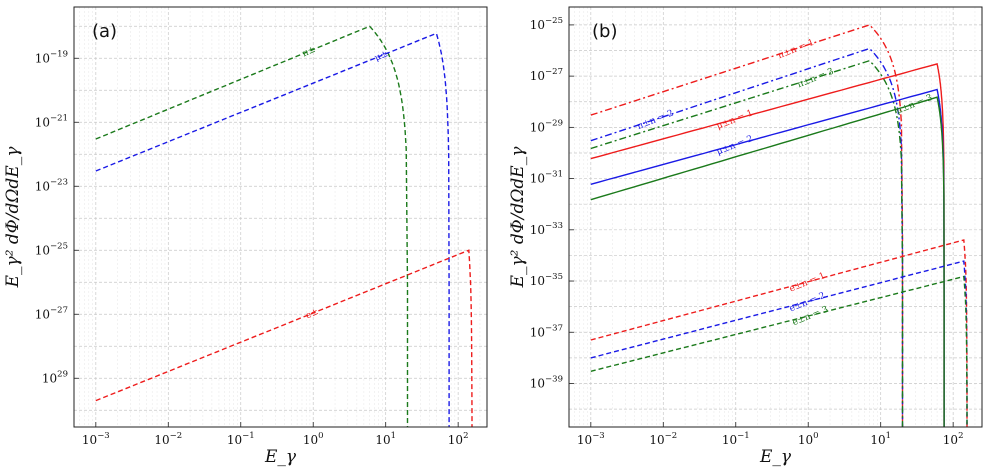 The width and height of the screenshot is (996, 471). What do you see at coordinates (604, 31) in the screenshot?
I see `panel-tag: (b)` at bounding box center [604, 31].